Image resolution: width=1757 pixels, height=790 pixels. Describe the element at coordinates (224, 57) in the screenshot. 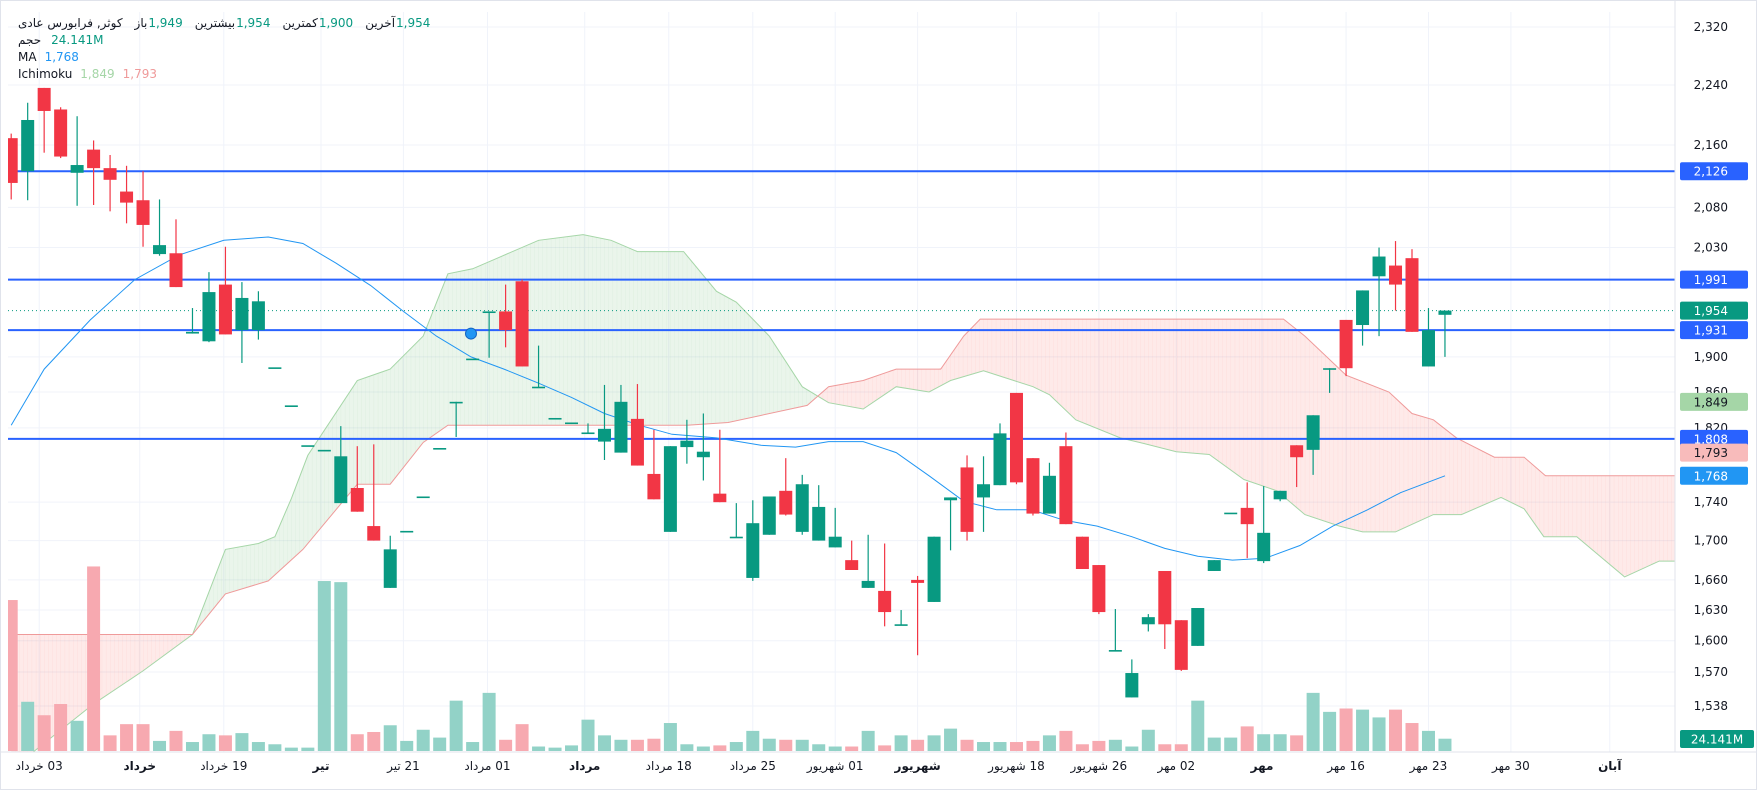

I see `legend-ma-row: MA 1,768` at that location.